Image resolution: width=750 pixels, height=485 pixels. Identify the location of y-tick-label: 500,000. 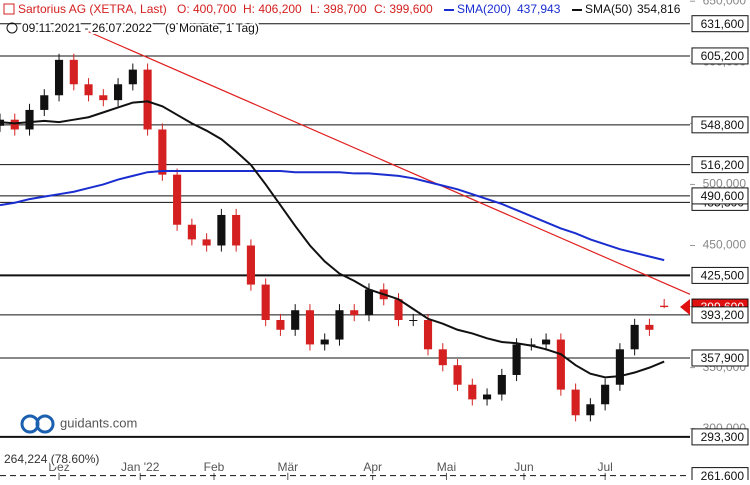
(725, 184).